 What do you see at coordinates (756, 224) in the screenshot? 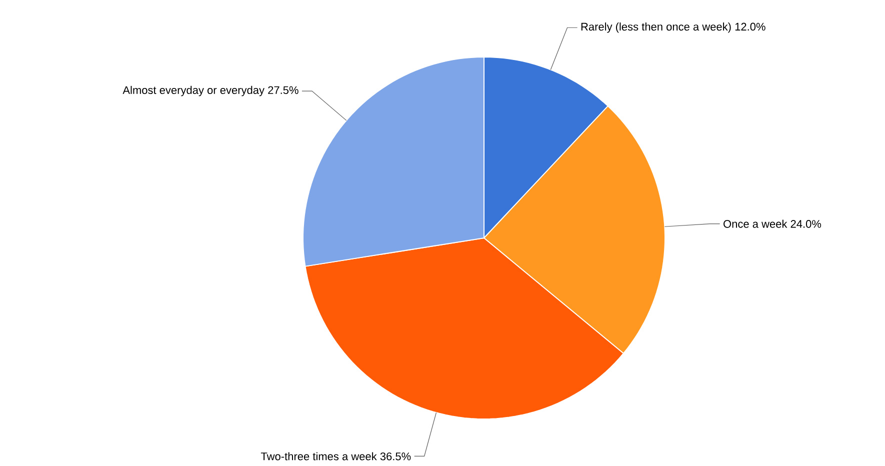
I see `slice-label: Once a week` at bounding box center [756, 224].